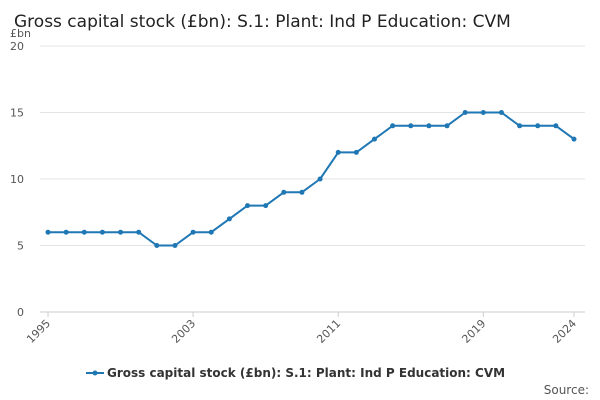  What do you see at coordinates (312, 314) in the screenshot?
I see `x-axis` at bounding box center [312, 314].